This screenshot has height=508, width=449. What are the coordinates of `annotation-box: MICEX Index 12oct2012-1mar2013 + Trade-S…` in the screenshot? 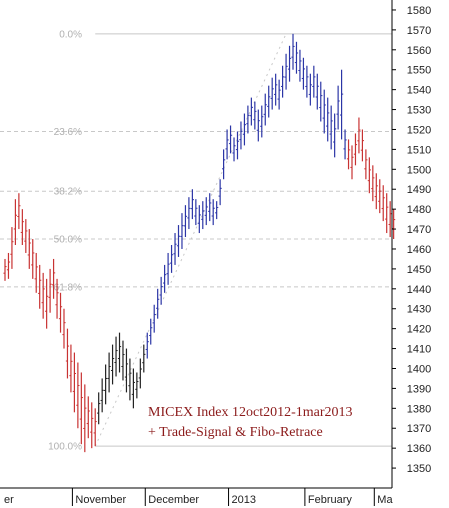 It's located at (250, 422).